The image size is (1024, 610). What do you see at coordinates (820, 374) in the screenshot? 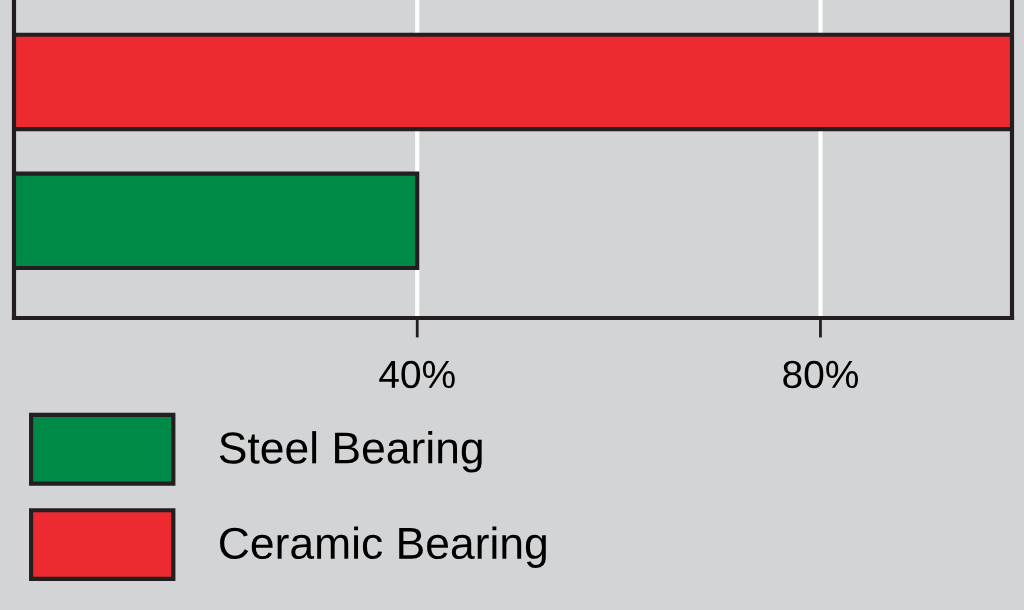
I see `x-tick-label: 80%` at bounding box center [820, 374].